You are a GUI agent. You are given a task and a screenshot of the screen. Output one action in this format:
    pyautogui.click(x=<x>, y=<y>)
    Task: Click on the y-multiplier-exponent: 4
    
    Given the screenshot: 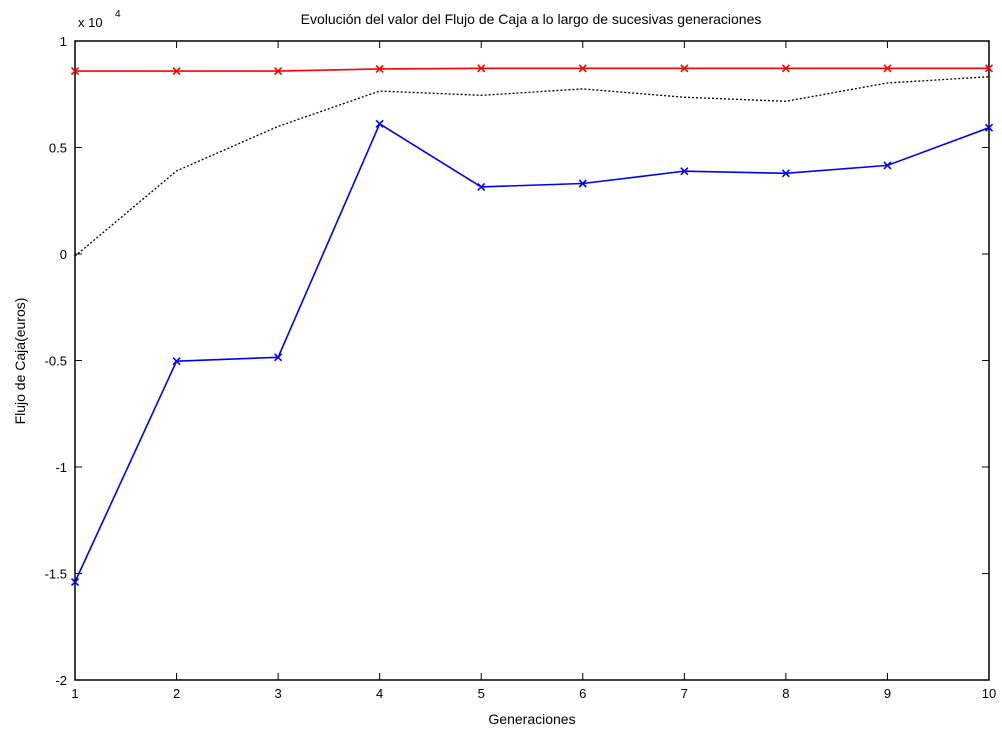 What is the action you would take?
    pyautogui.click(x=118, y=14)
    